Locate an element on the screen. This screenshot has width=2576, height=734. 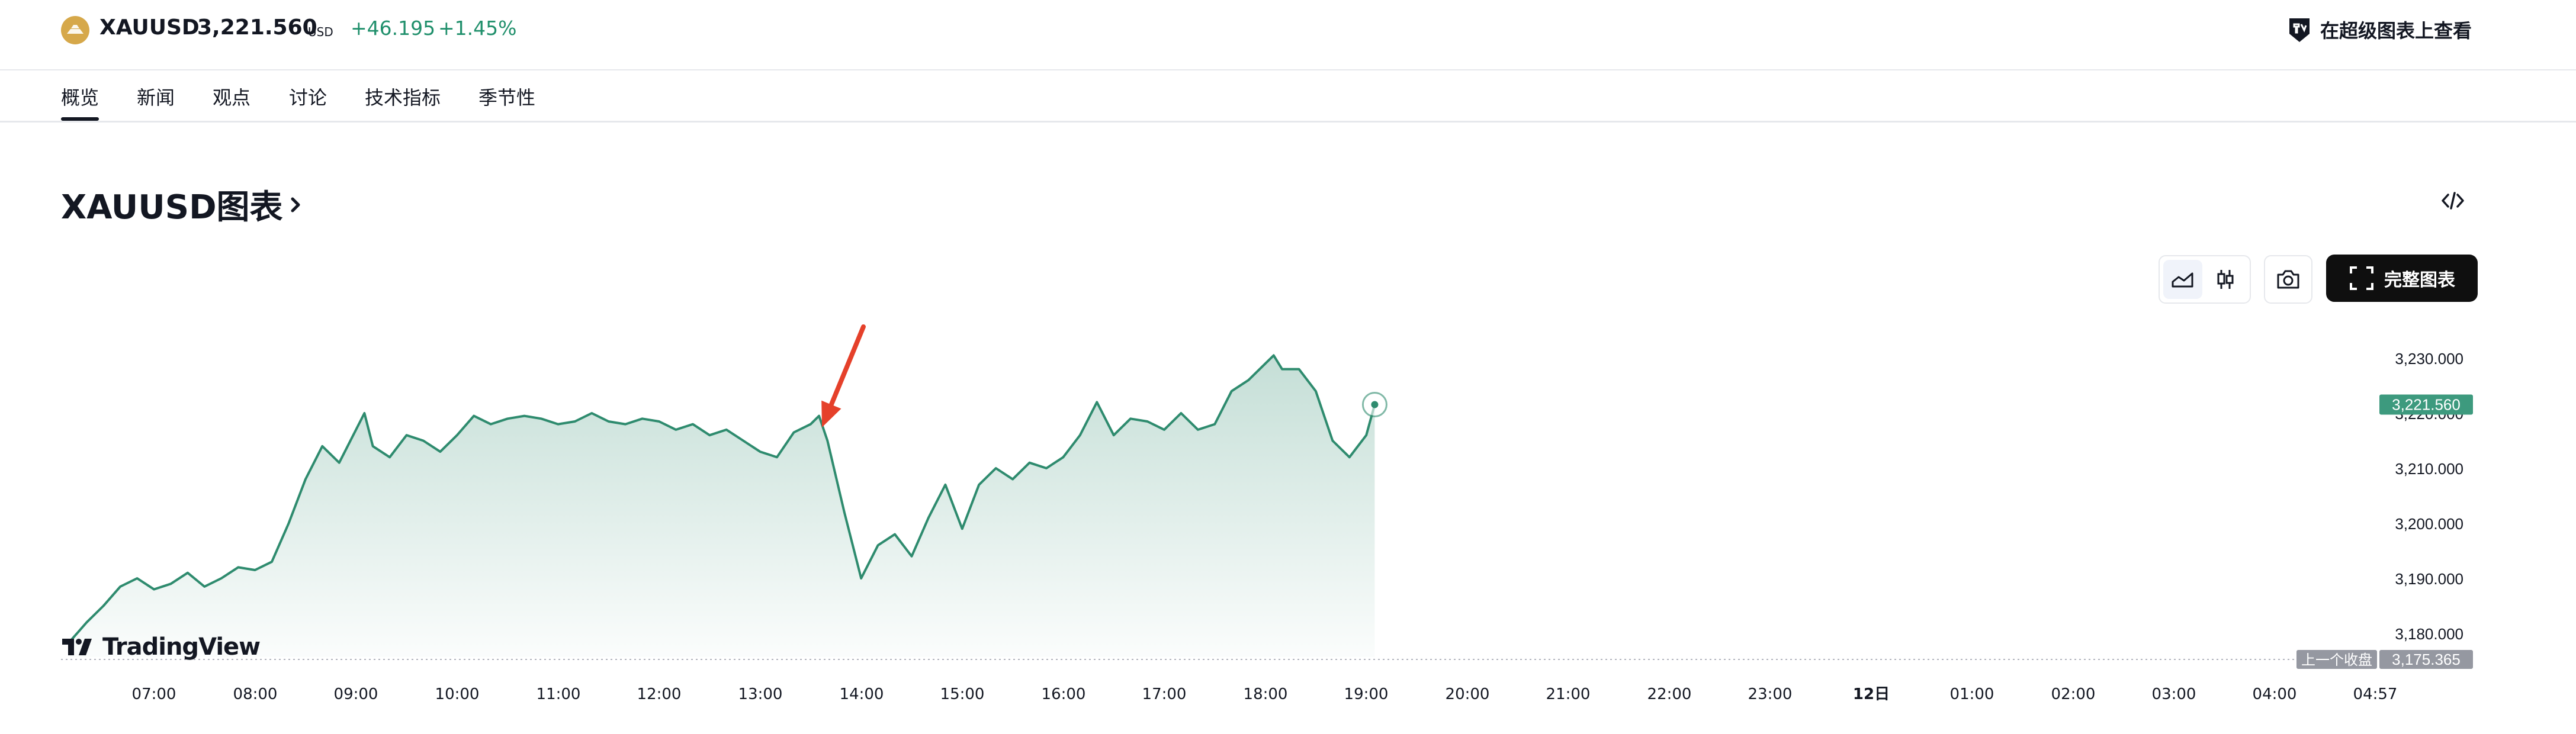
x-axis-tick-label: 16:00 is located at coordinates (1064, 694).